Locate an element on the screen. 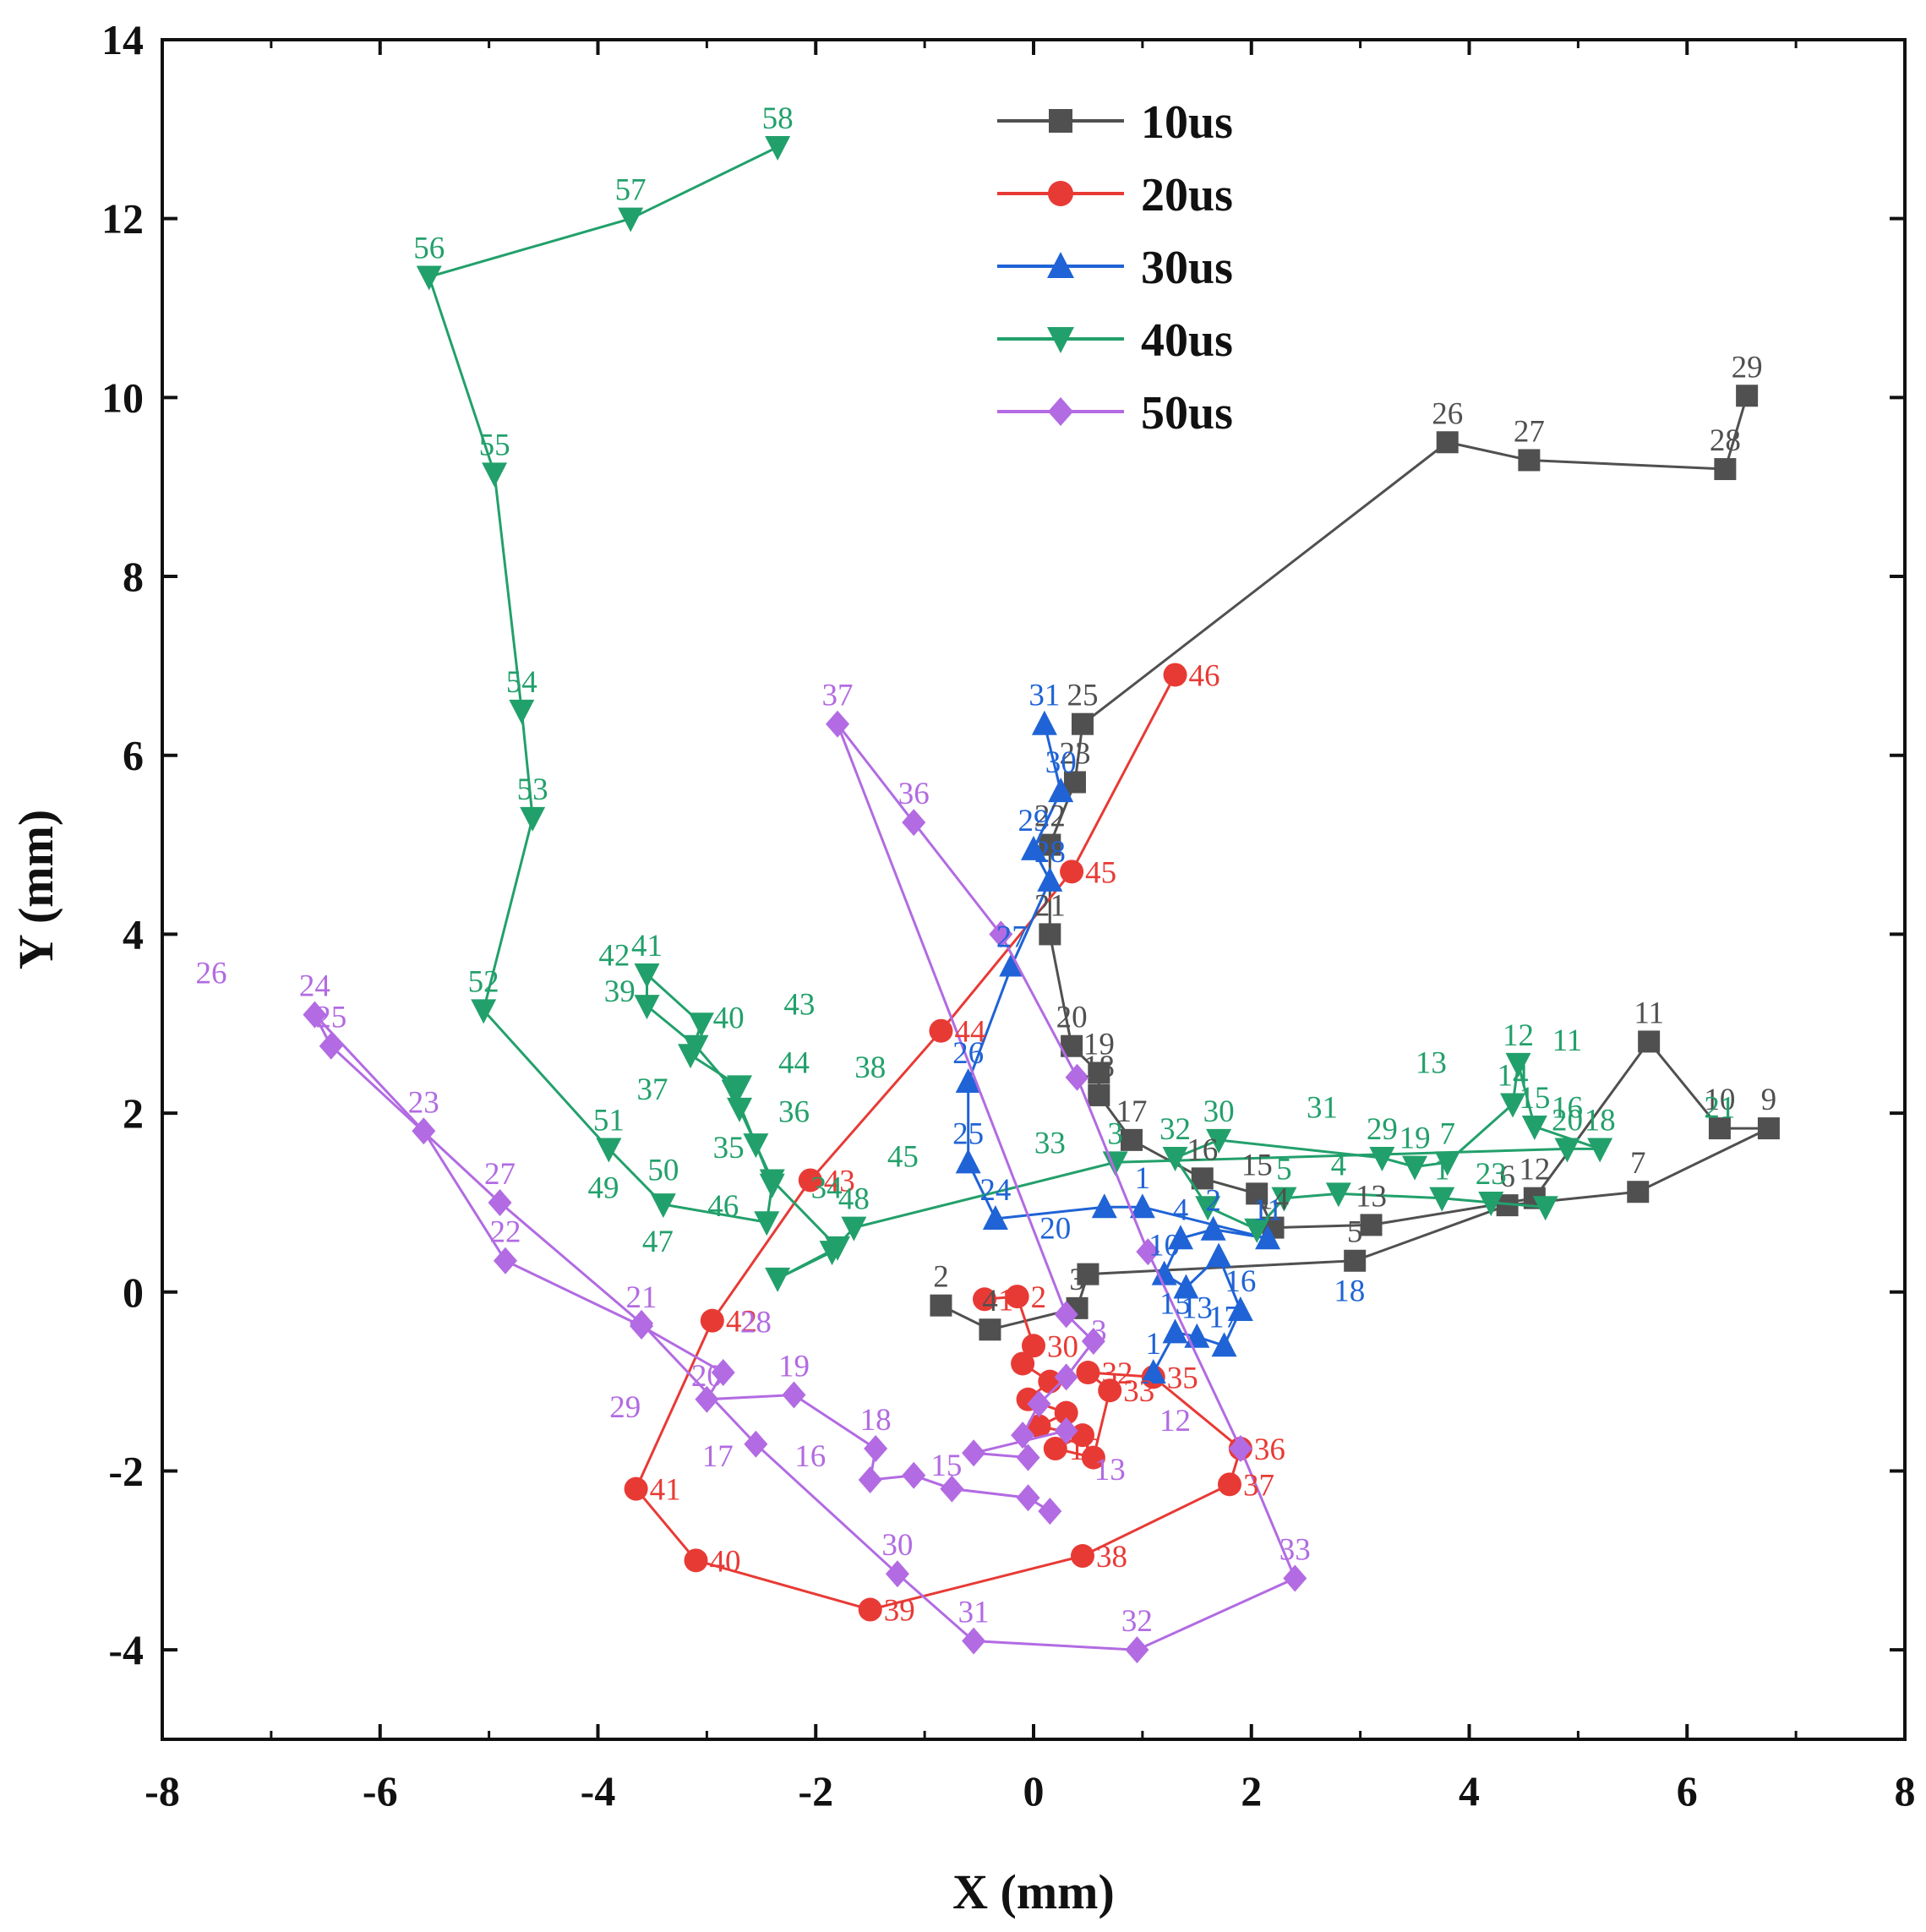  point-label: 31 is located at coordinates (1044, 696).